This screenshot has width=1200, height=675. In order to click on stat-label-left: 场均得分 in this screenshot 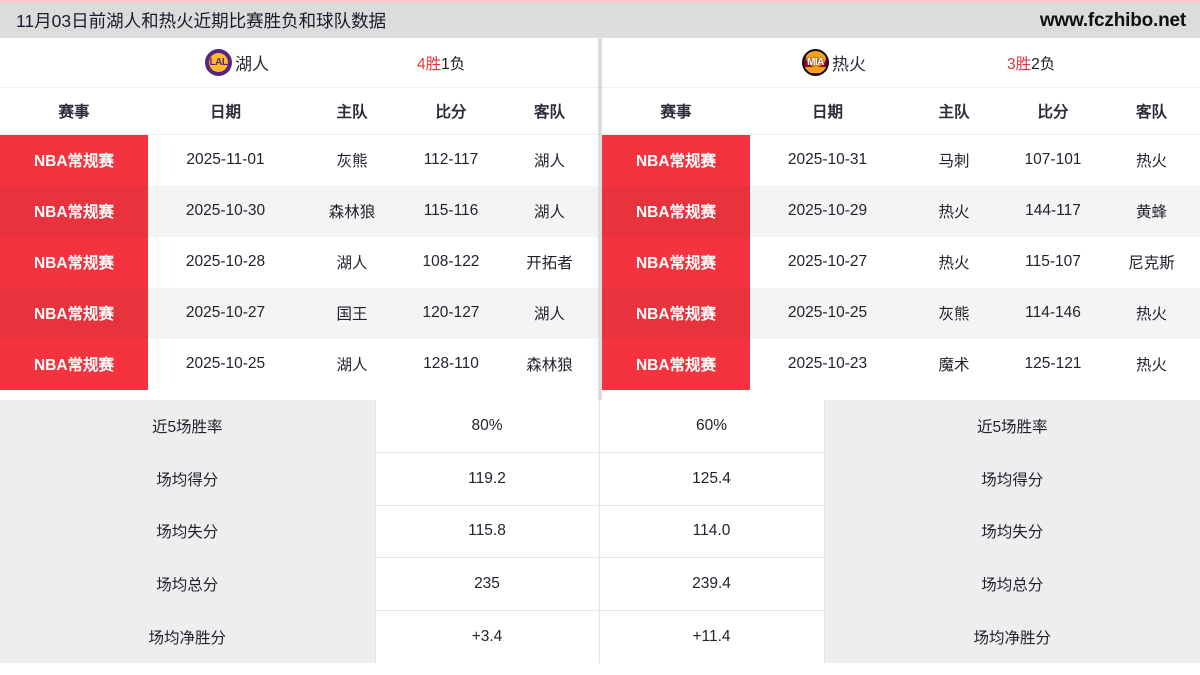, I will do `click(187, 479)`.